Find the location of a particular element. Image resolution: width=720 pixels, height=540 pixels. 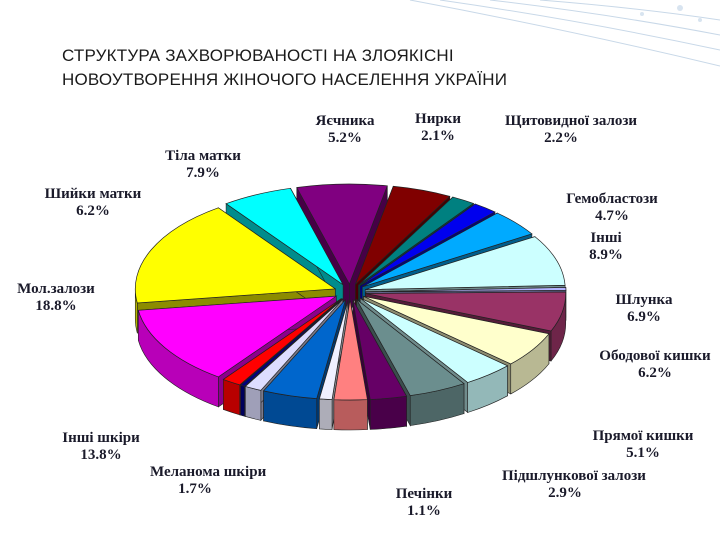

slide-title-line-2: НОВОУТВОРЕННЯ ЖІНОЧОГО НАСЕЛЕННЯ УКРАЇНИ is located at coordinates (285, 79).